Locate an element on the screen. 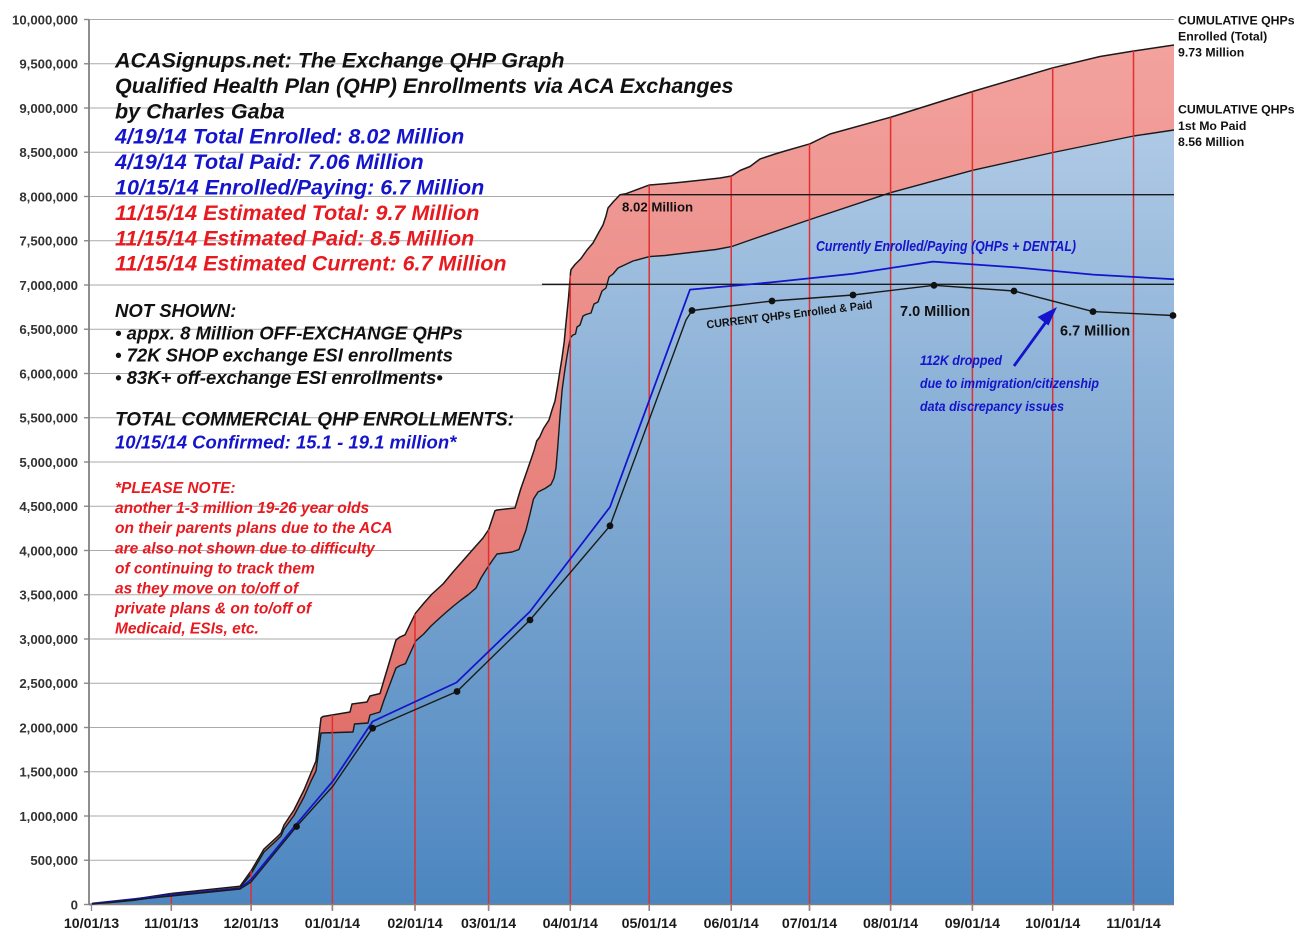 This screenshot has width=1300, height=942. svg-text: 5,500,000 is located at coordinates (48, 418).